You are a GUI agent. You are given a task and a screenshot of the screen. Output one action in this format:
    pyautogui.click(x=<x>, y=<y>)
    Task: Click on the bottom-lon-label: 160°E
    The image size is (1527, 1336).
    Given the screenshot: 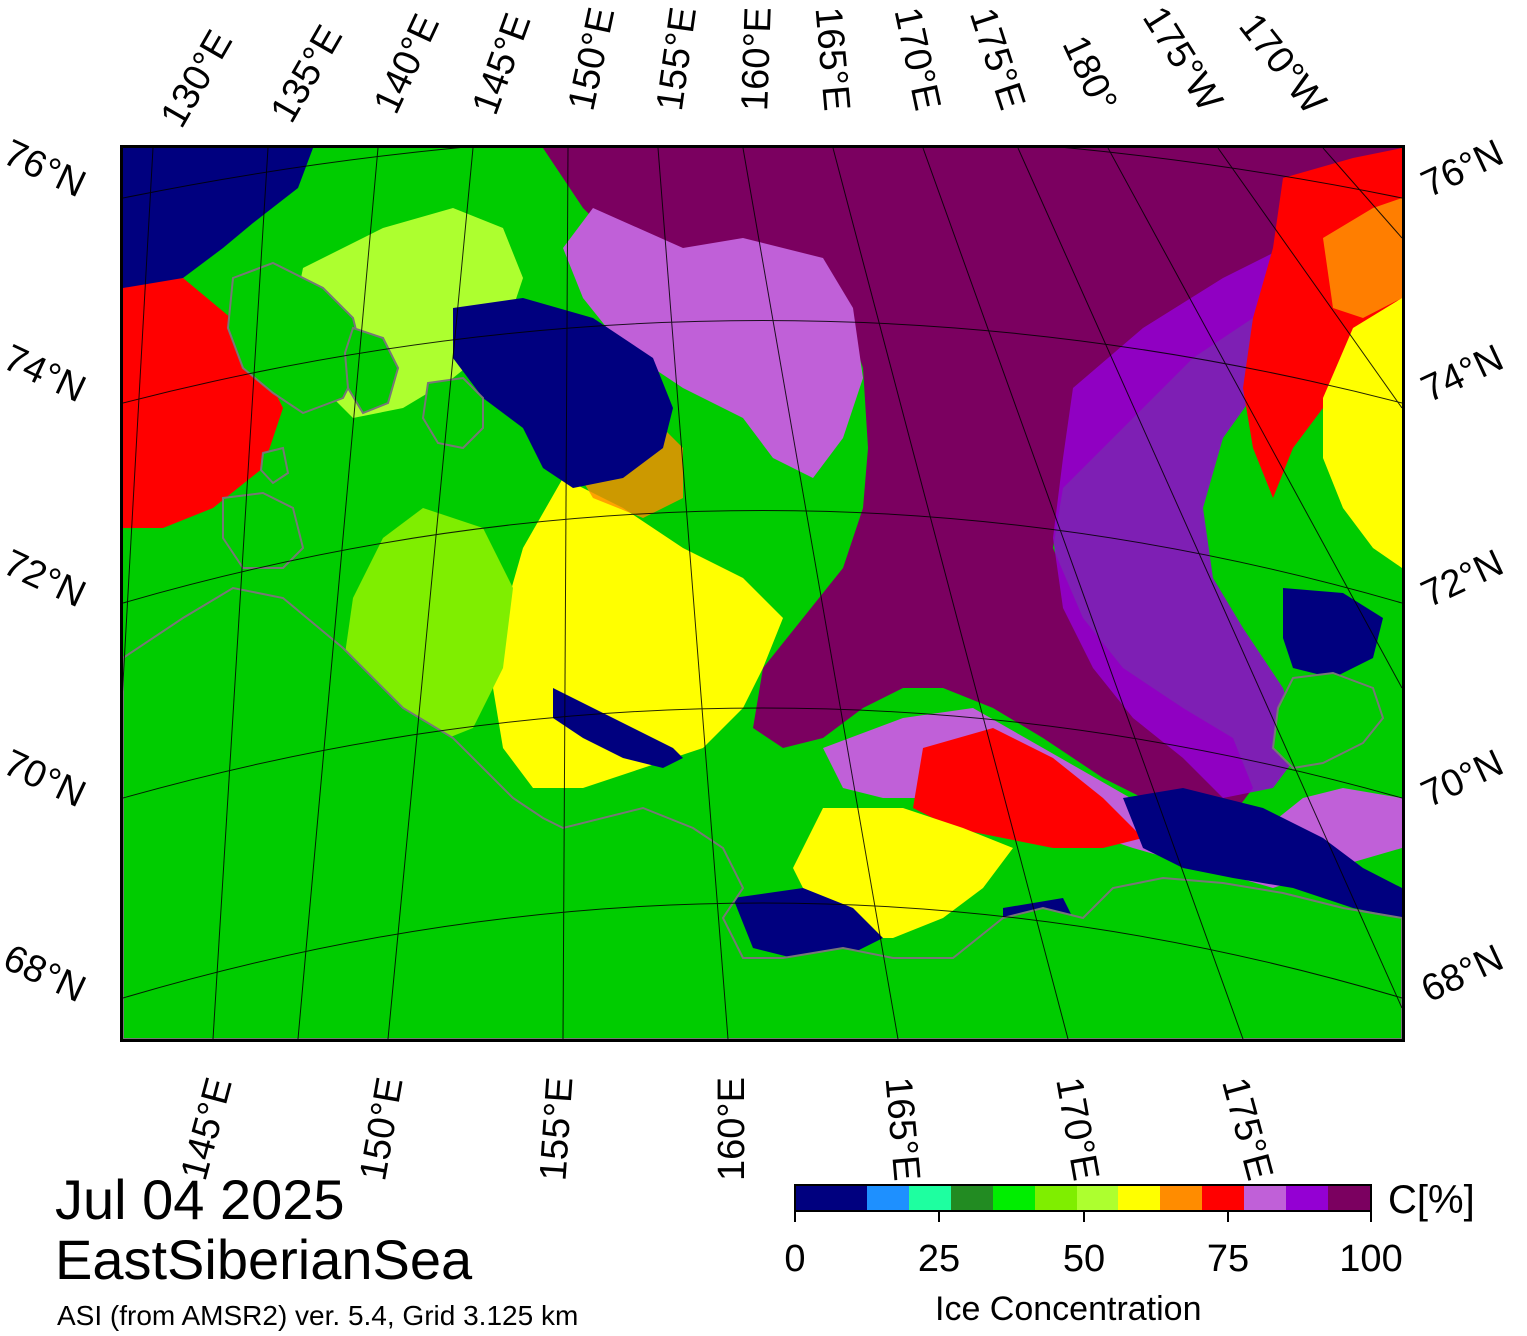 What is the action you would take?
    pyautogui.click(x=731, y=1129)
    